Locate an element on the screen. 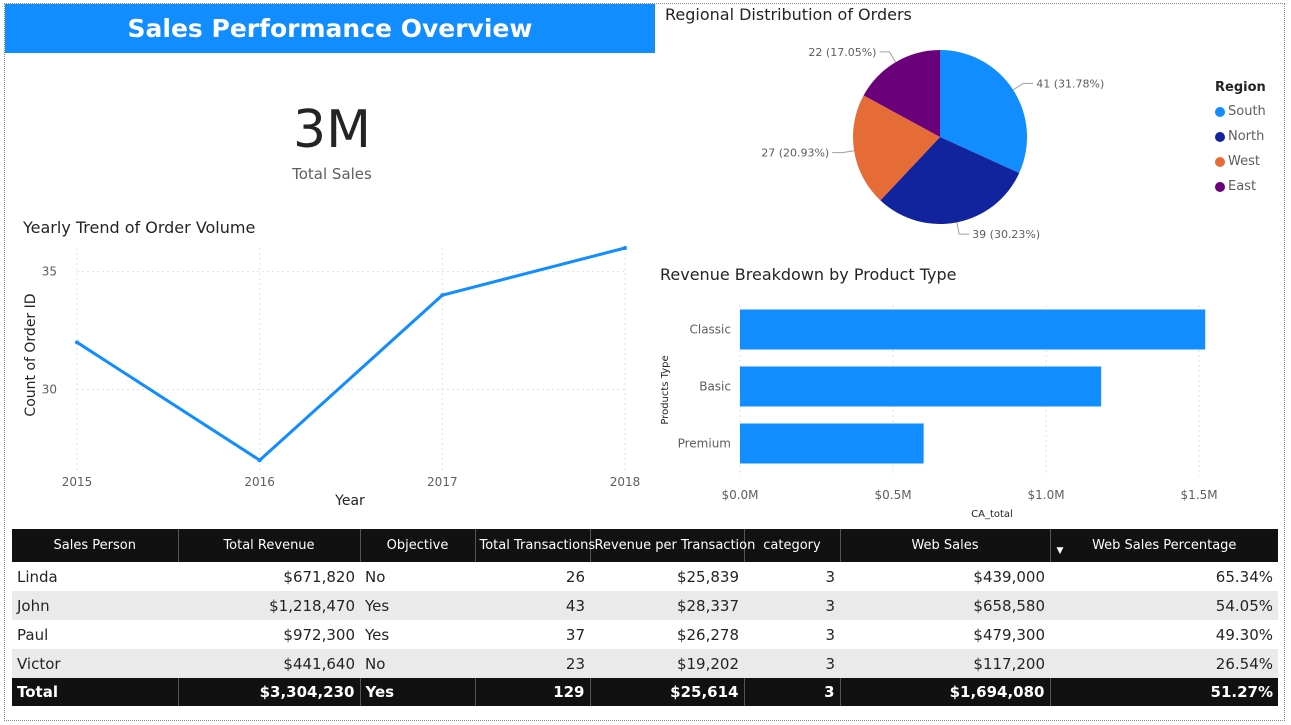 The height and width of the screenshot is (725, 1291). legend-item-west: West is located at coordinates (1240, 161).